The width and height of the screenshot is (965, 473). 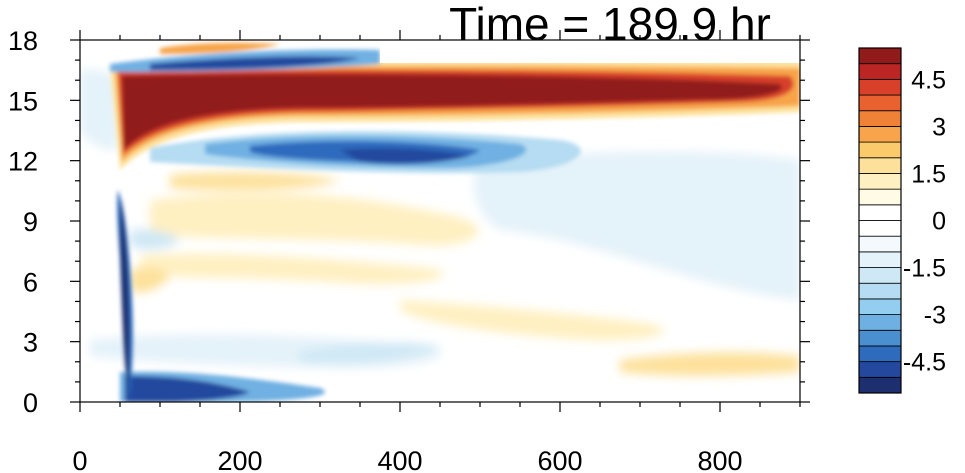 I want to click on colorbar-label: 4.5, so click(x=928, y=80).